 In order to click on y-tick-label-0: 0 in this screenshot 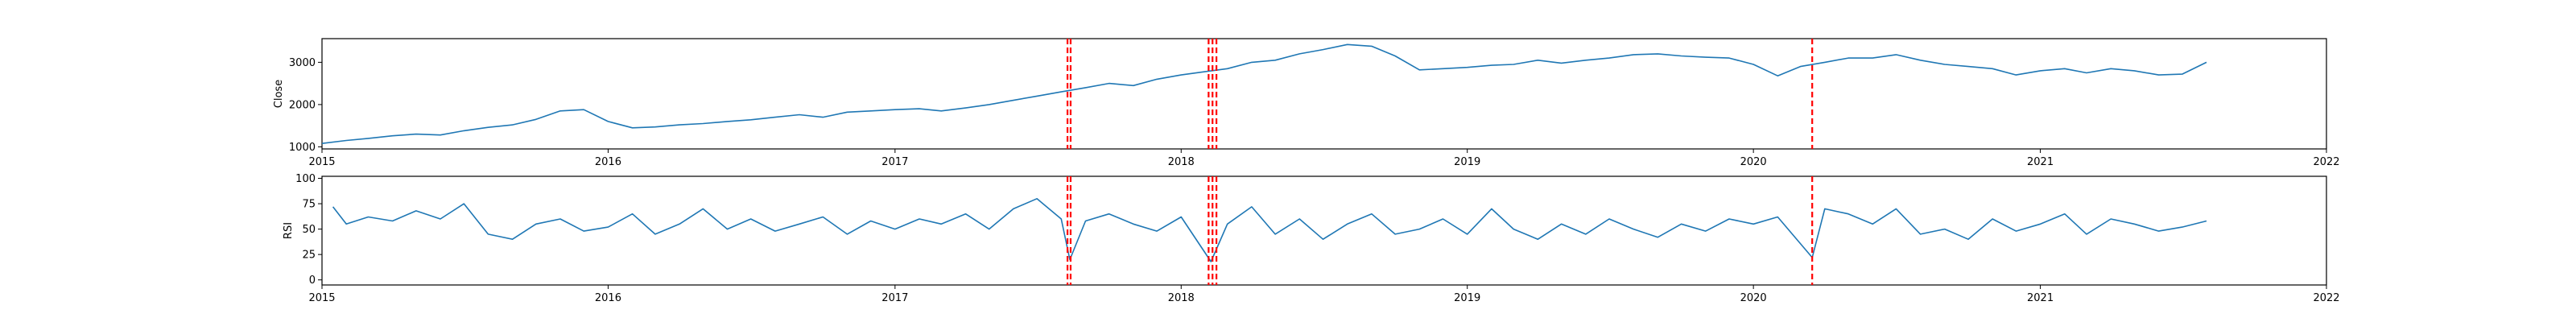, I will do `click(312, 281)`.